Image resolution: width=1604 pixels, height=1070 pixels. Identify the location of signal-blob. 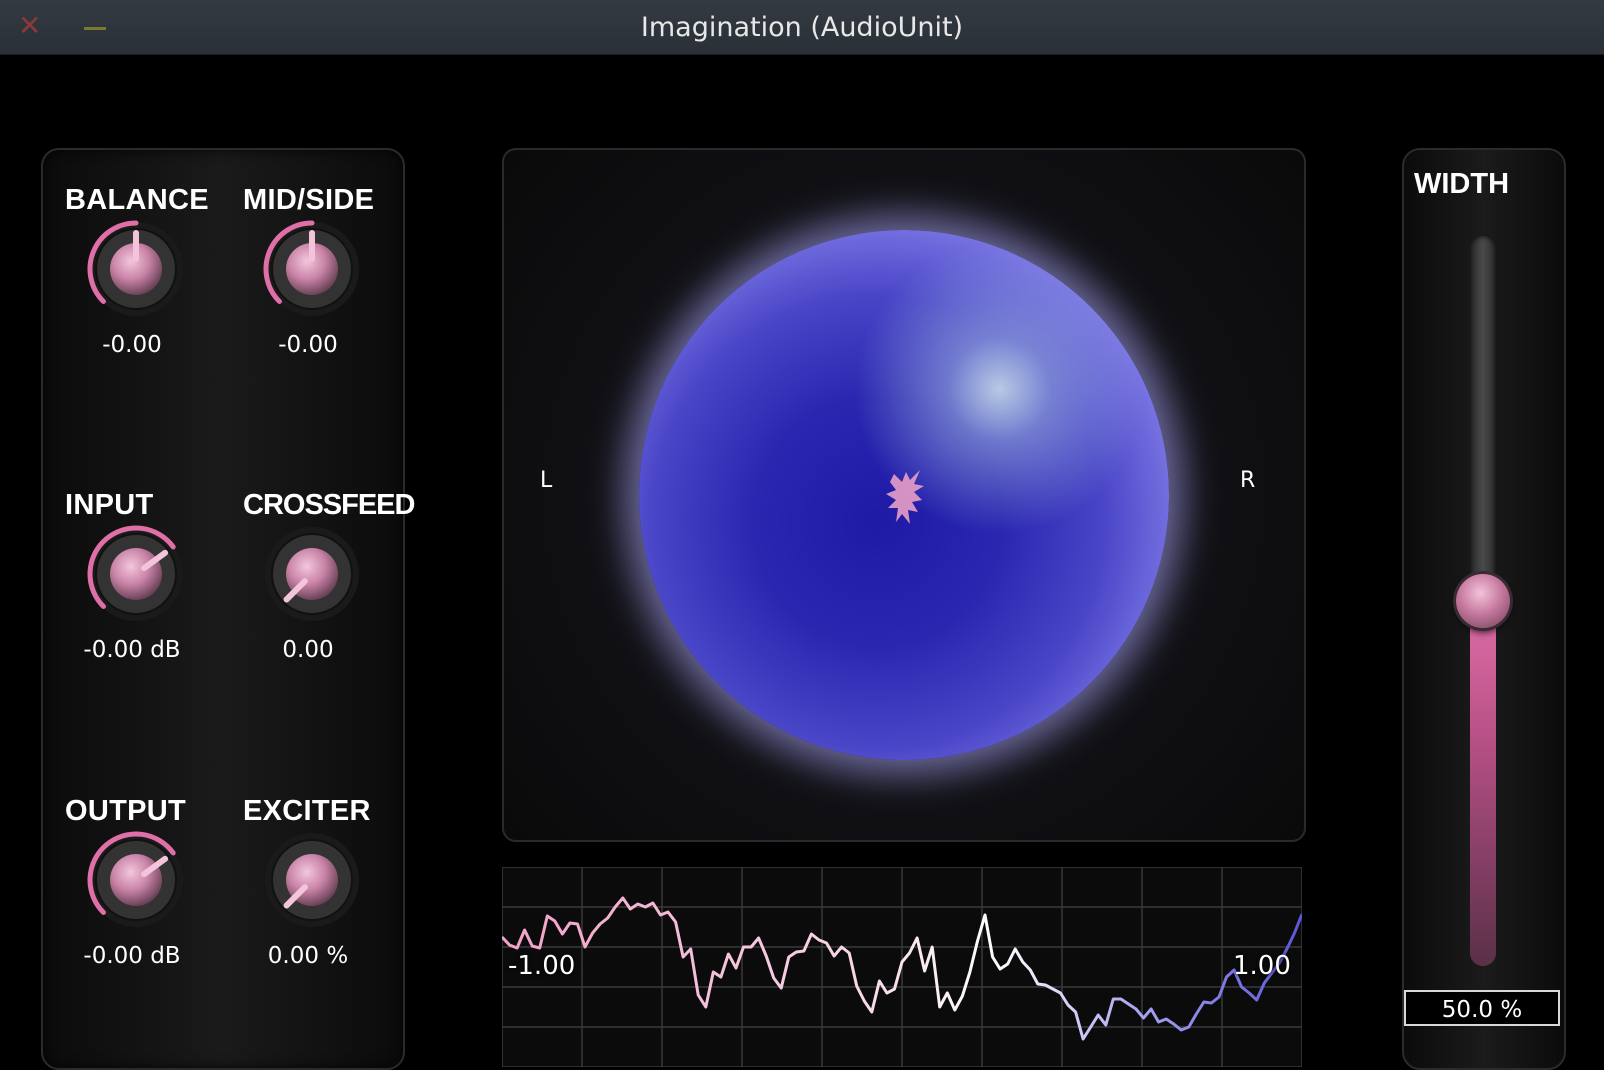
(905, 497).